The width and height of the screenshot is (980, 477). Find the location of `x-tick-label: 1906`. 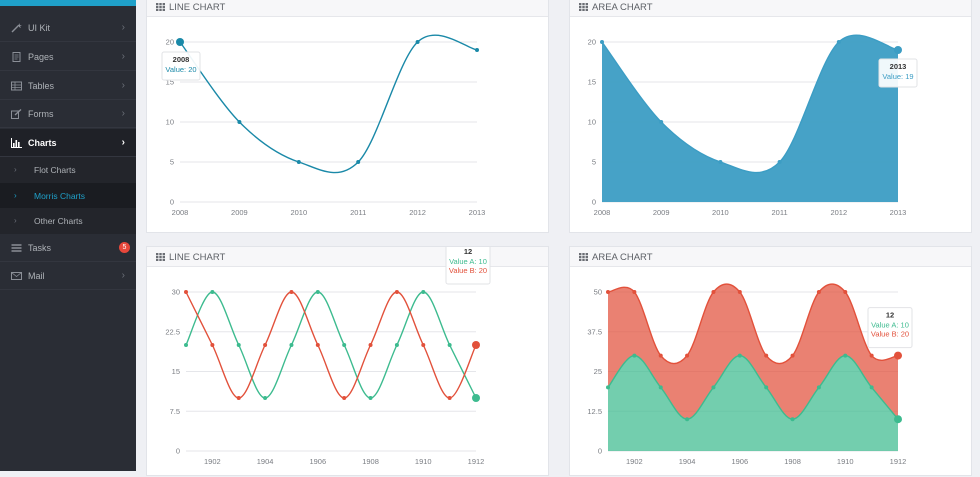

x-tick-label: 1906 is located at coordinates (739, 461).